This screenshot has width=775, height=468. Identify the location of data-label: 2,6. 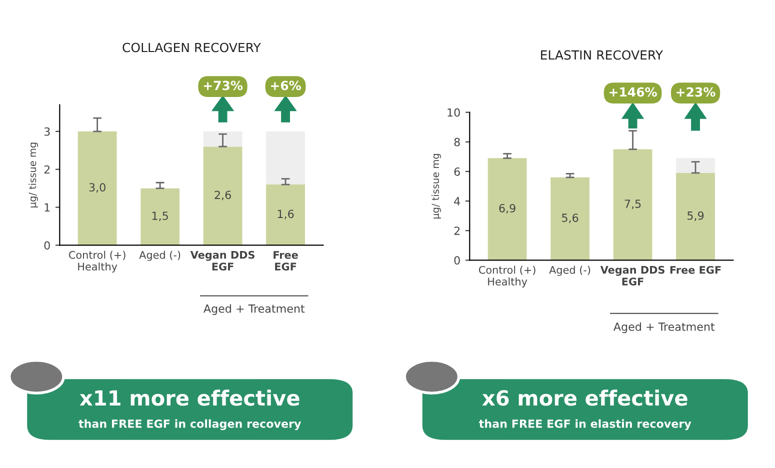
(222, 195).